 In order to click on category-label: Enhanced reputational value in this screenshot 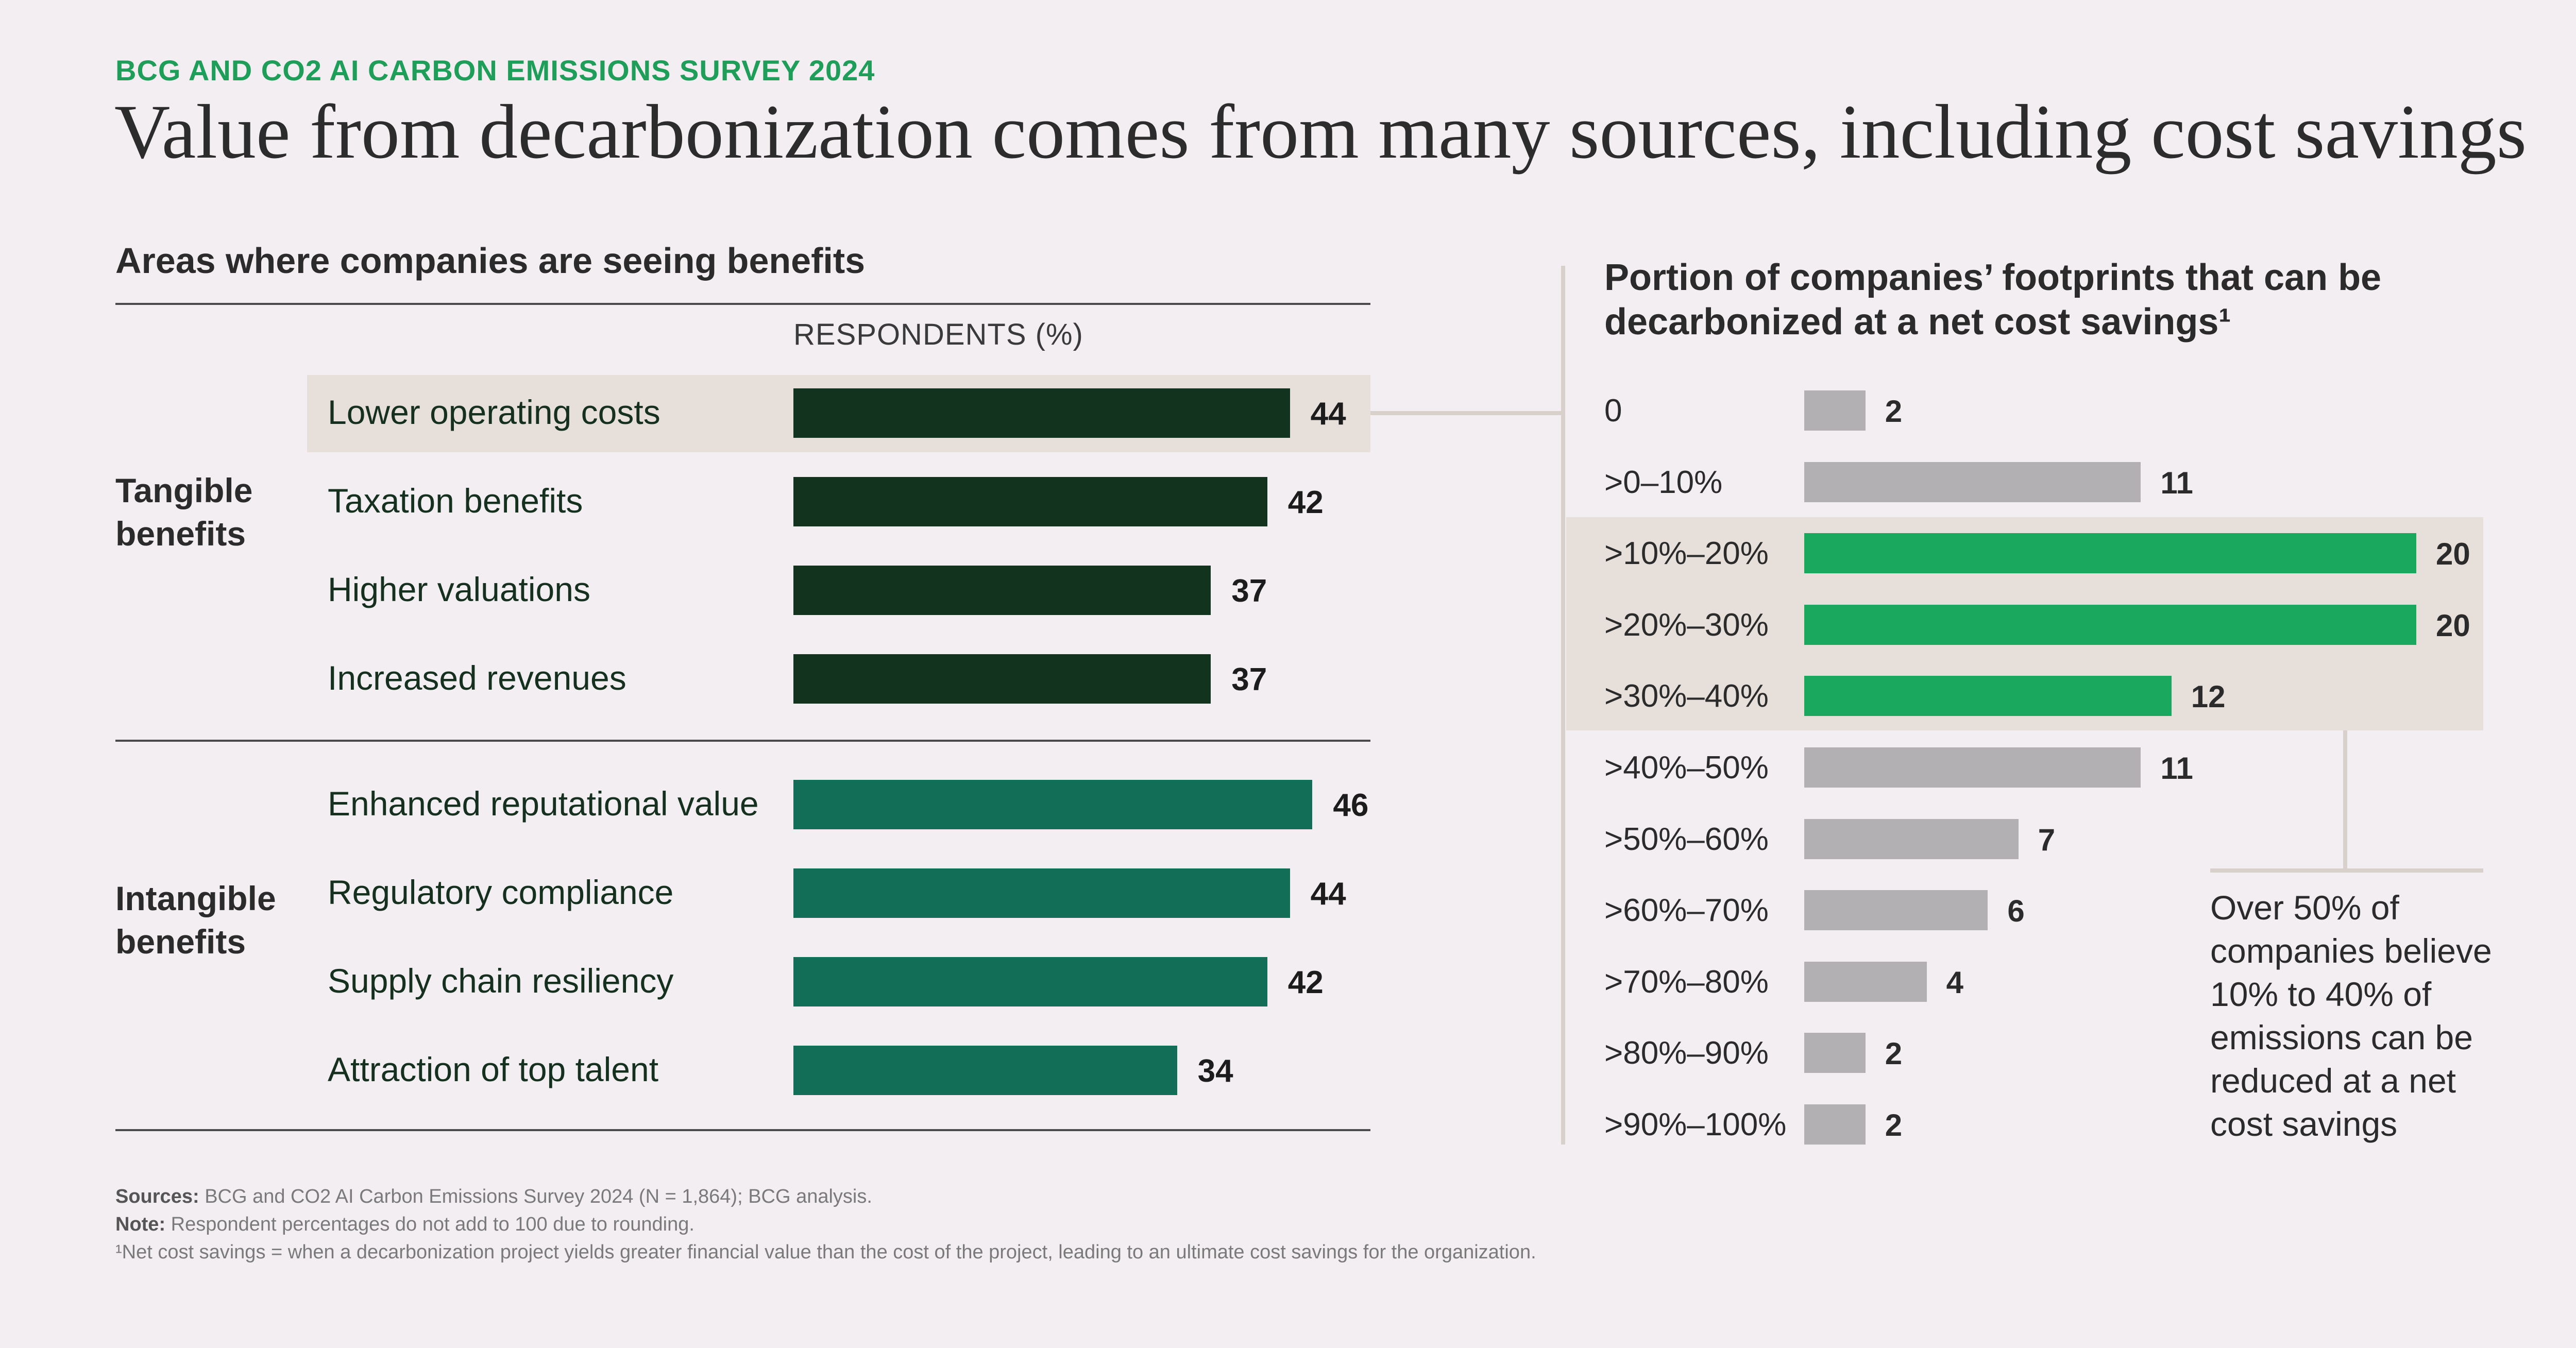, I will do `click(543, 803)`.